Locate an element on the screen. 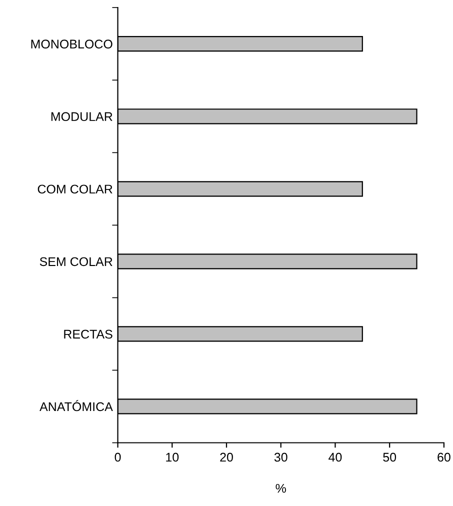 This screenshot has height=506, width=453. y-tick-label: ANATÓMICA is located at coordinates (76, 406).